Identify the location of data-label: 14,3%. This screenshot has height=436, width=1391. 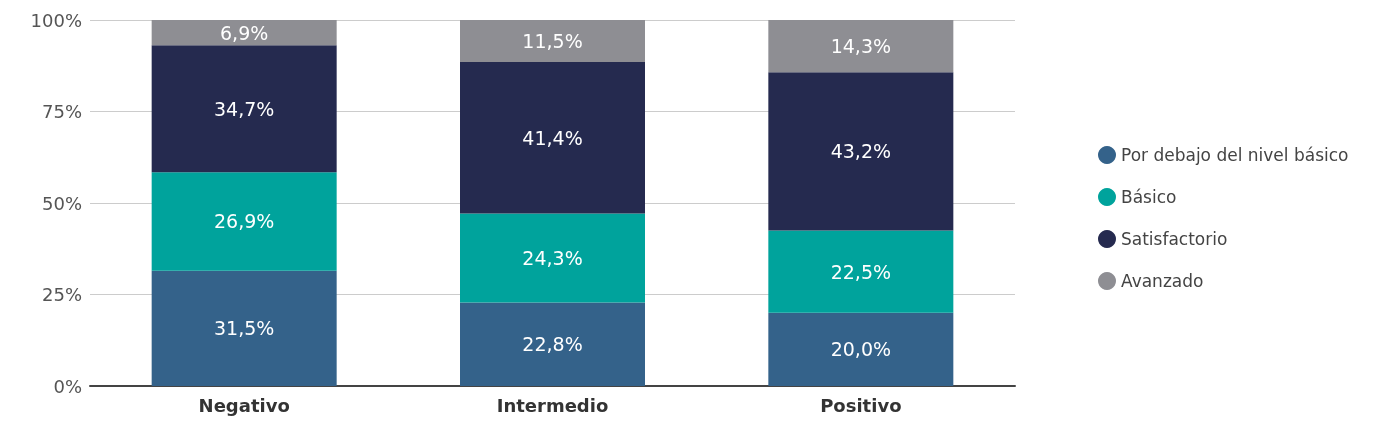
(861, 46).